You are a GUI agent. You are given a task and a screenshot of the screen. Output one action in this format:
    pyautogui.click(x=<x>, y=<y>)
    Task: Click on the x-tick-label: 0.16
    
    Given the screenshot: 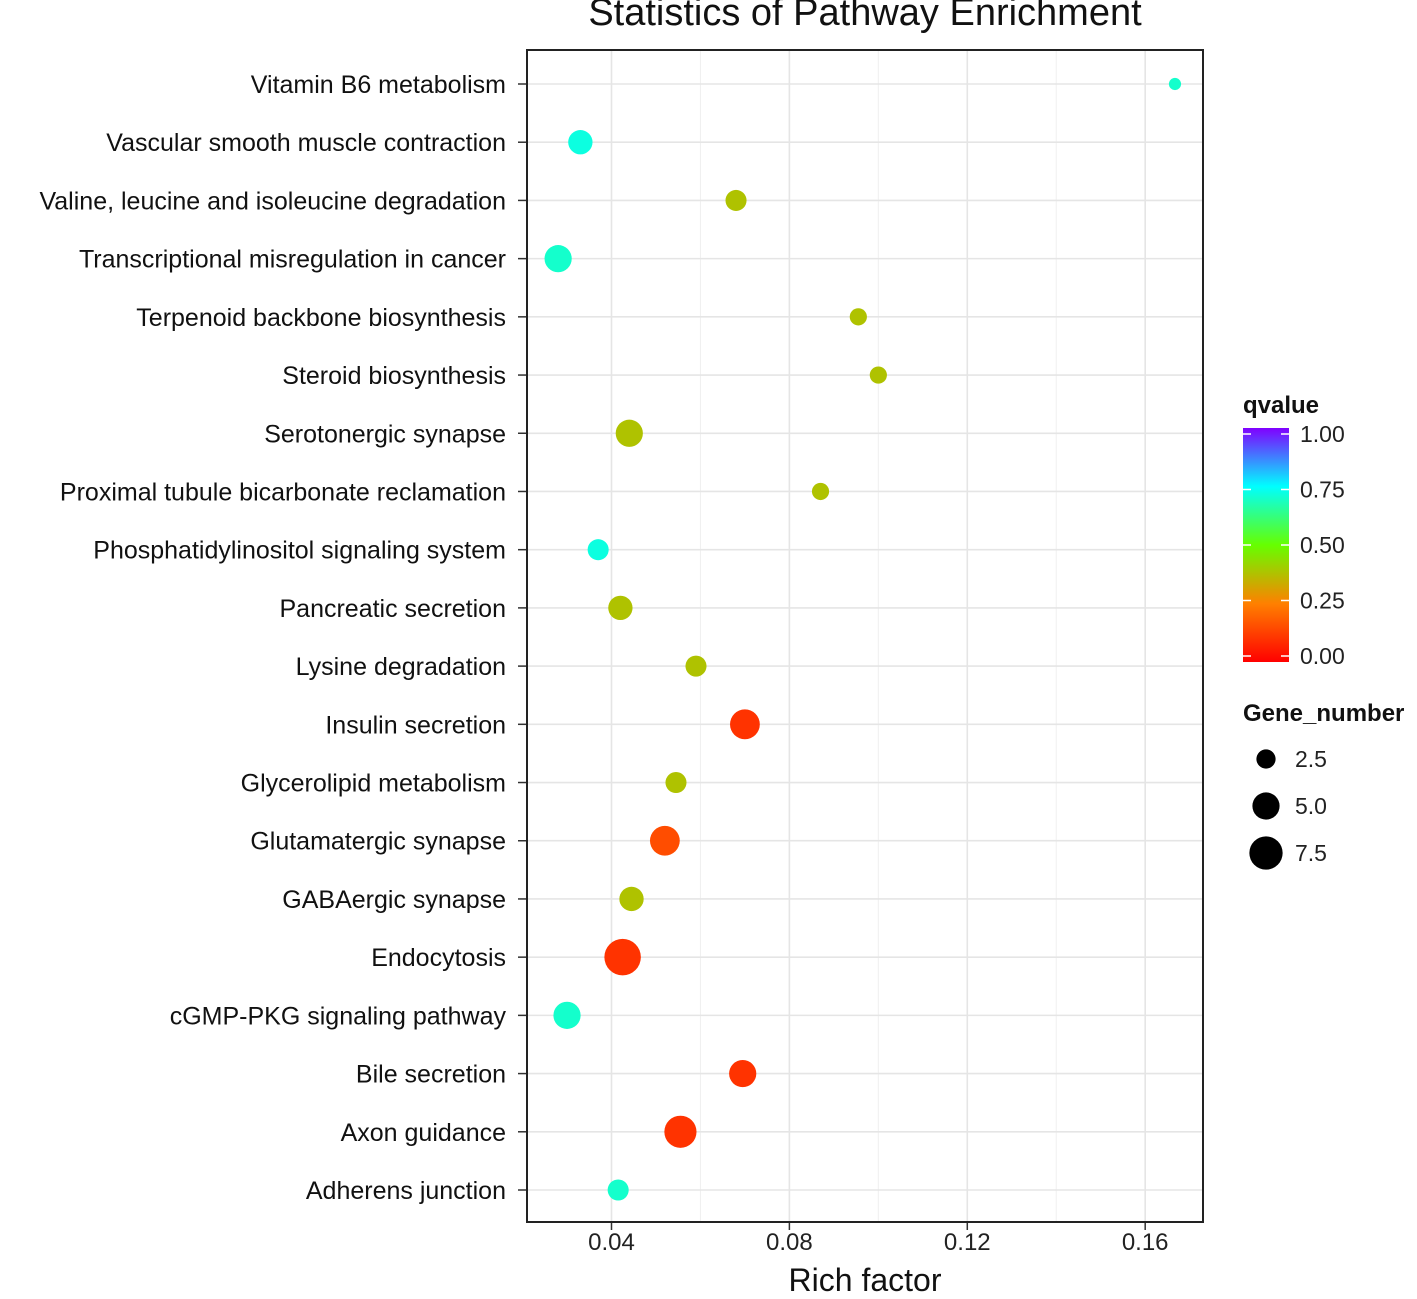 What is the action you would take?
    pyautogui.click(x=1145, y=1242)
    